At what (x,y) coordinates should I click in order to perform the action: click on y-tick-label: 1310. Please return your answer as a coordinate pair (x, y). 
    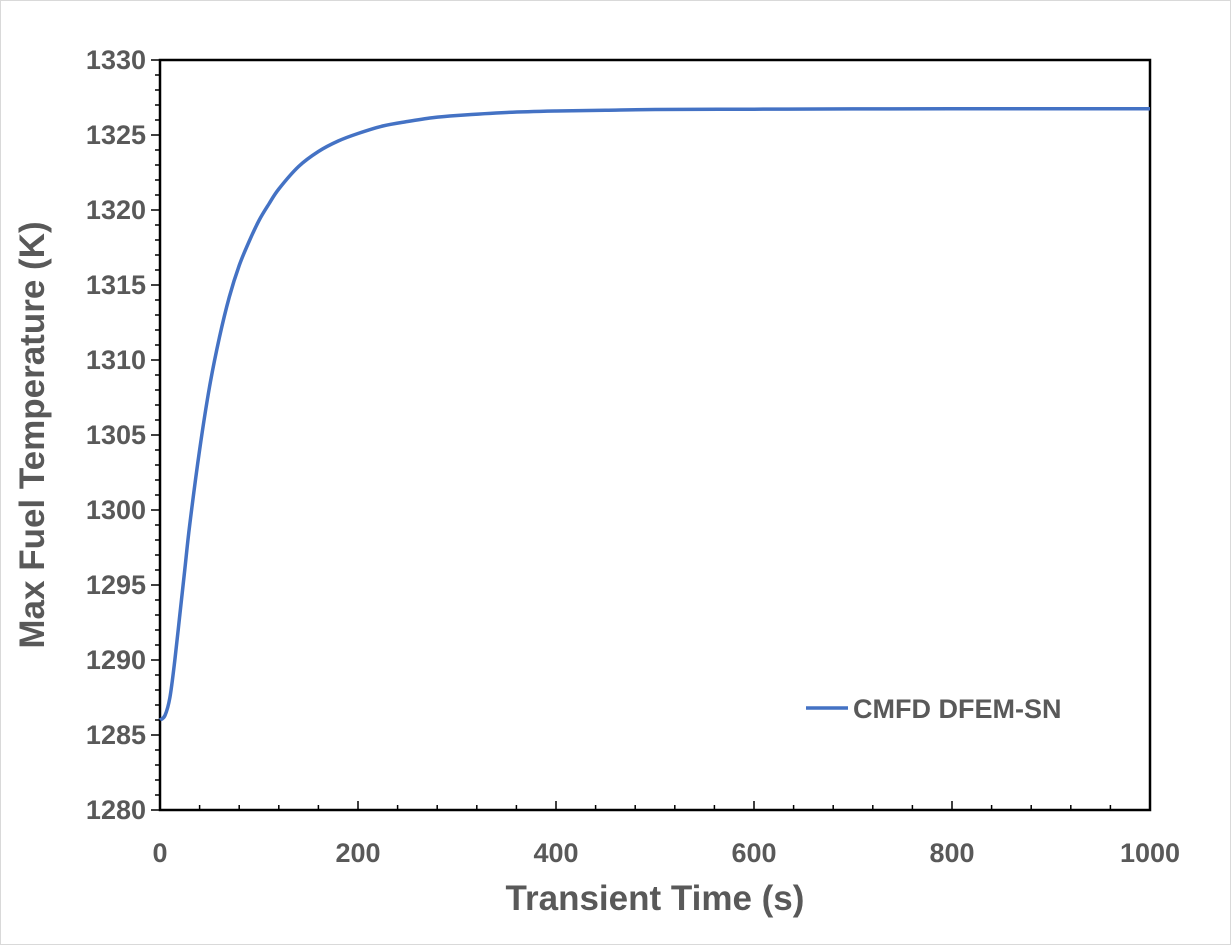
    Looking at the image, I should click on (116, 360).